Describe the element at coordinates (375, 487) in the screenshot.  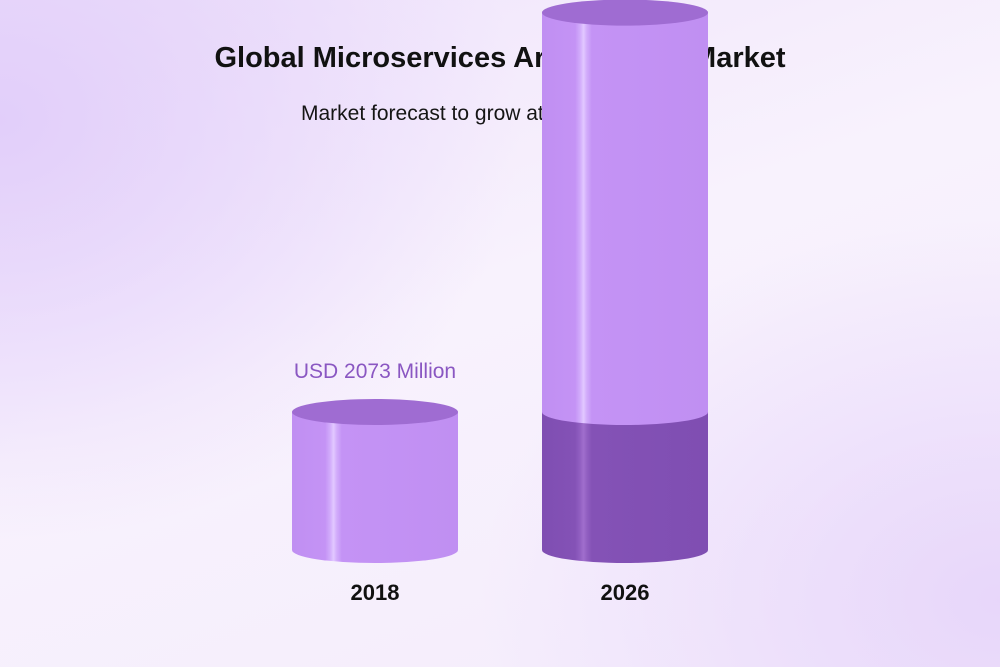
I see `bar-2018` at that location.